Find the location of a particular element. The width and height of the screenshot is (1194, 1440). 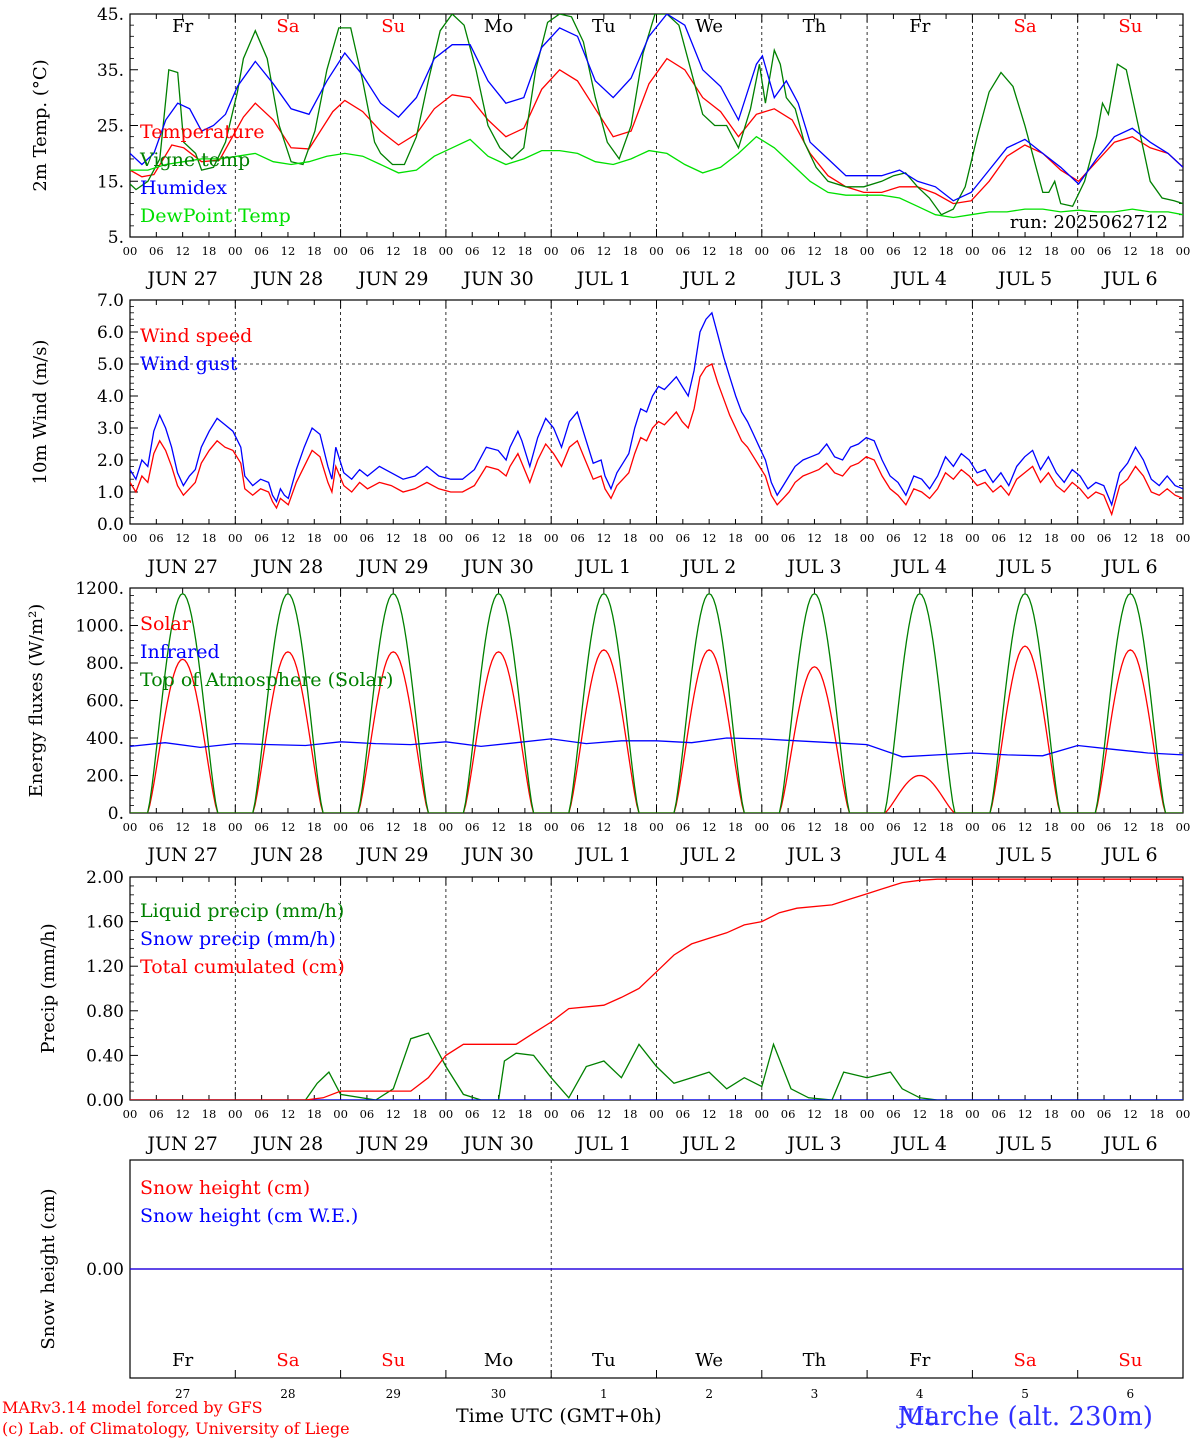

weekday-label: Mo is located at coordinates (498, 26).